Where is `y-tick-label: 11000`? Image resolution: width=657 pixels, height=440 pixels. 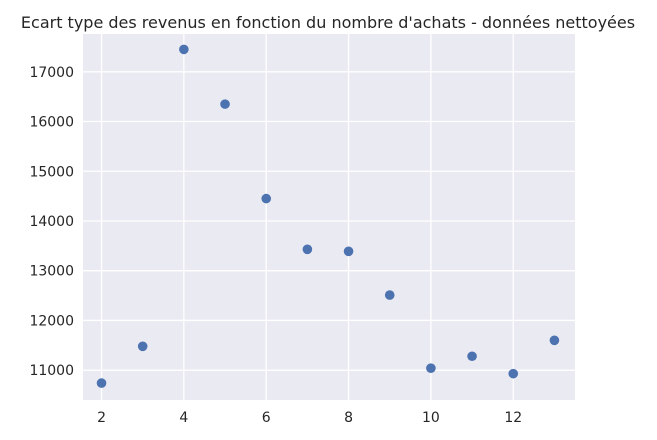
y-tick-label: 11000 is located at coordinates (51, 371).